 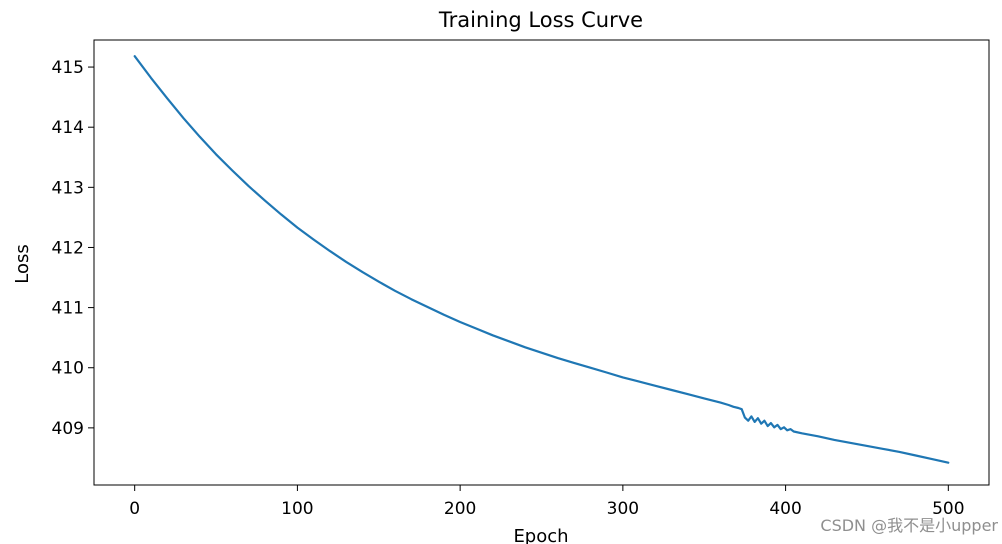 What do you see at coordinates (68, 429) in the screenshot?
I see `y-tick-label: 409` at bounding box center [68, 429].